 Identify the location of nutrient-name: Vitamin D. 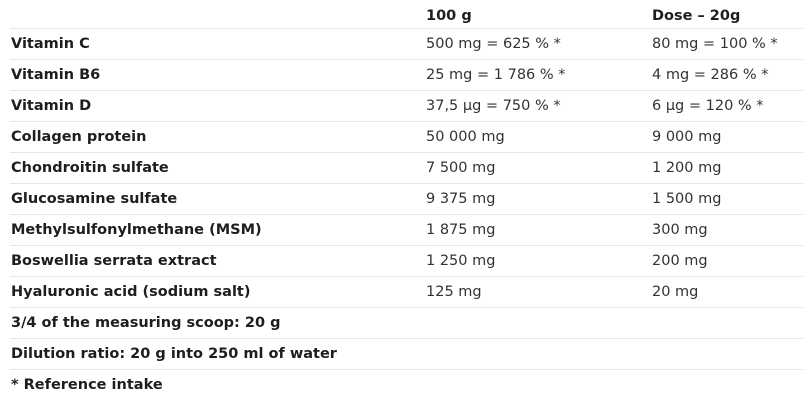
(51, 106).